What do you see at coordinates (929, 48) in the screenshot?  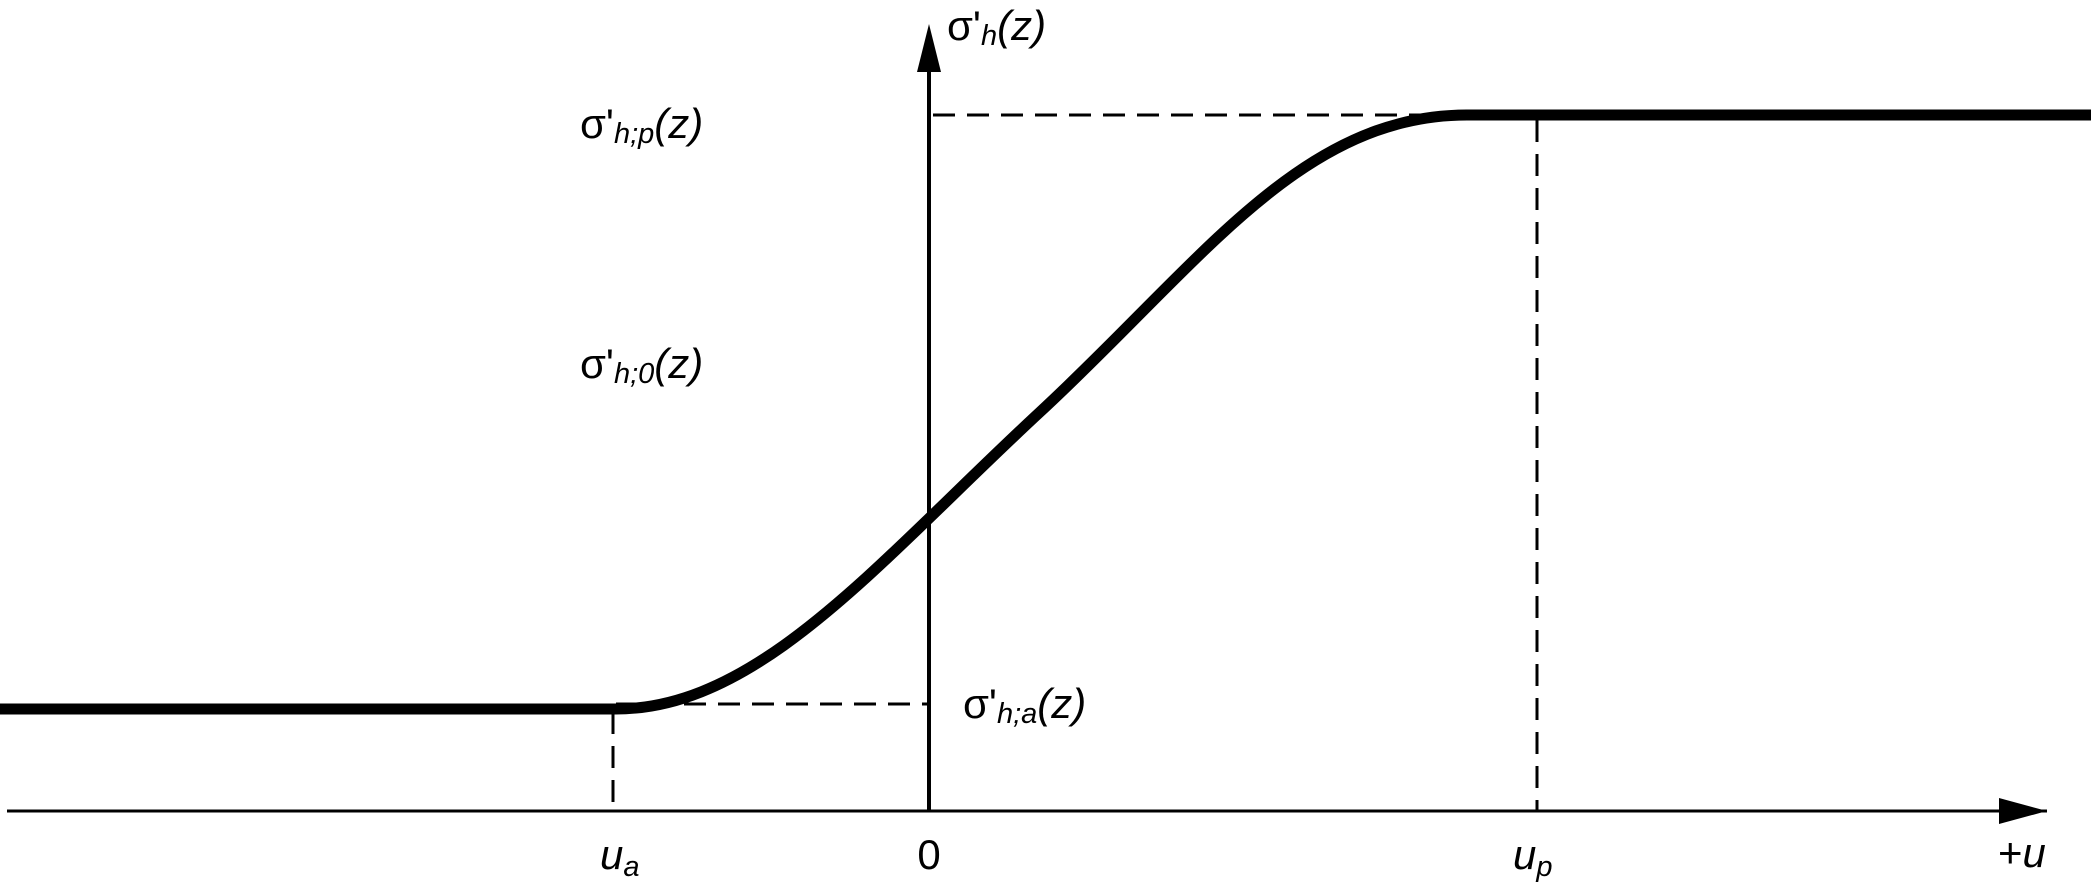 I see `y-arrow` at bounding box center [929, 48].